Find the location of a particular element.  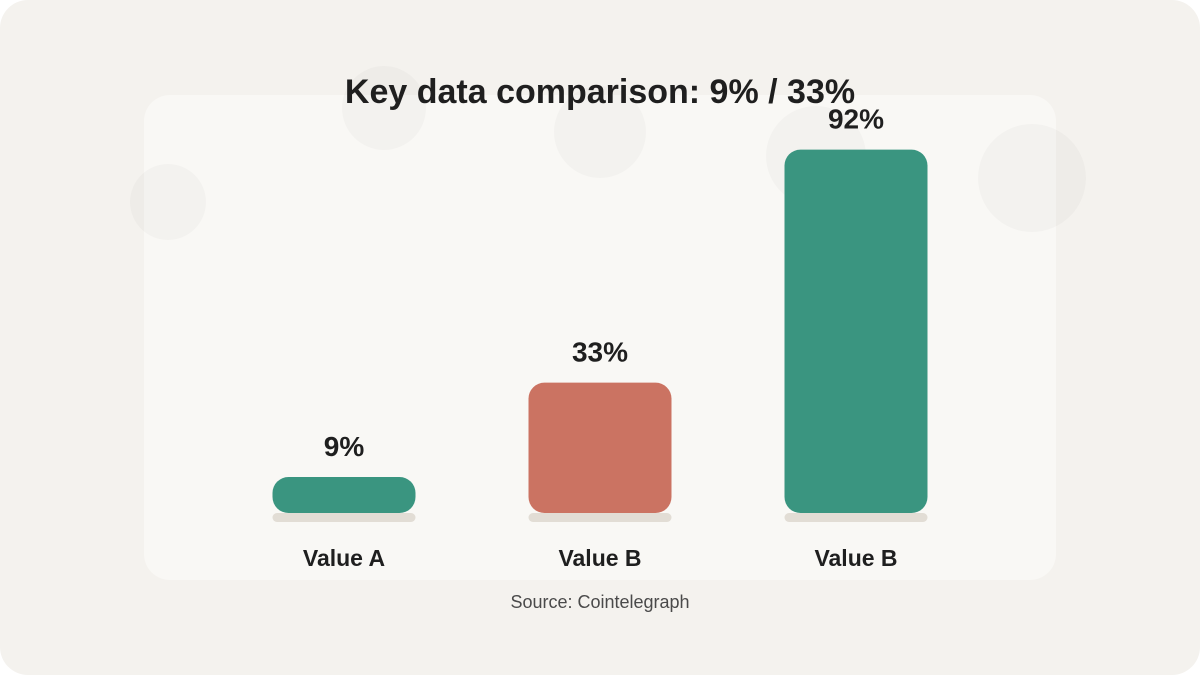

chart-source: Source: Cointelegraph is located at coordinates (599, 602).